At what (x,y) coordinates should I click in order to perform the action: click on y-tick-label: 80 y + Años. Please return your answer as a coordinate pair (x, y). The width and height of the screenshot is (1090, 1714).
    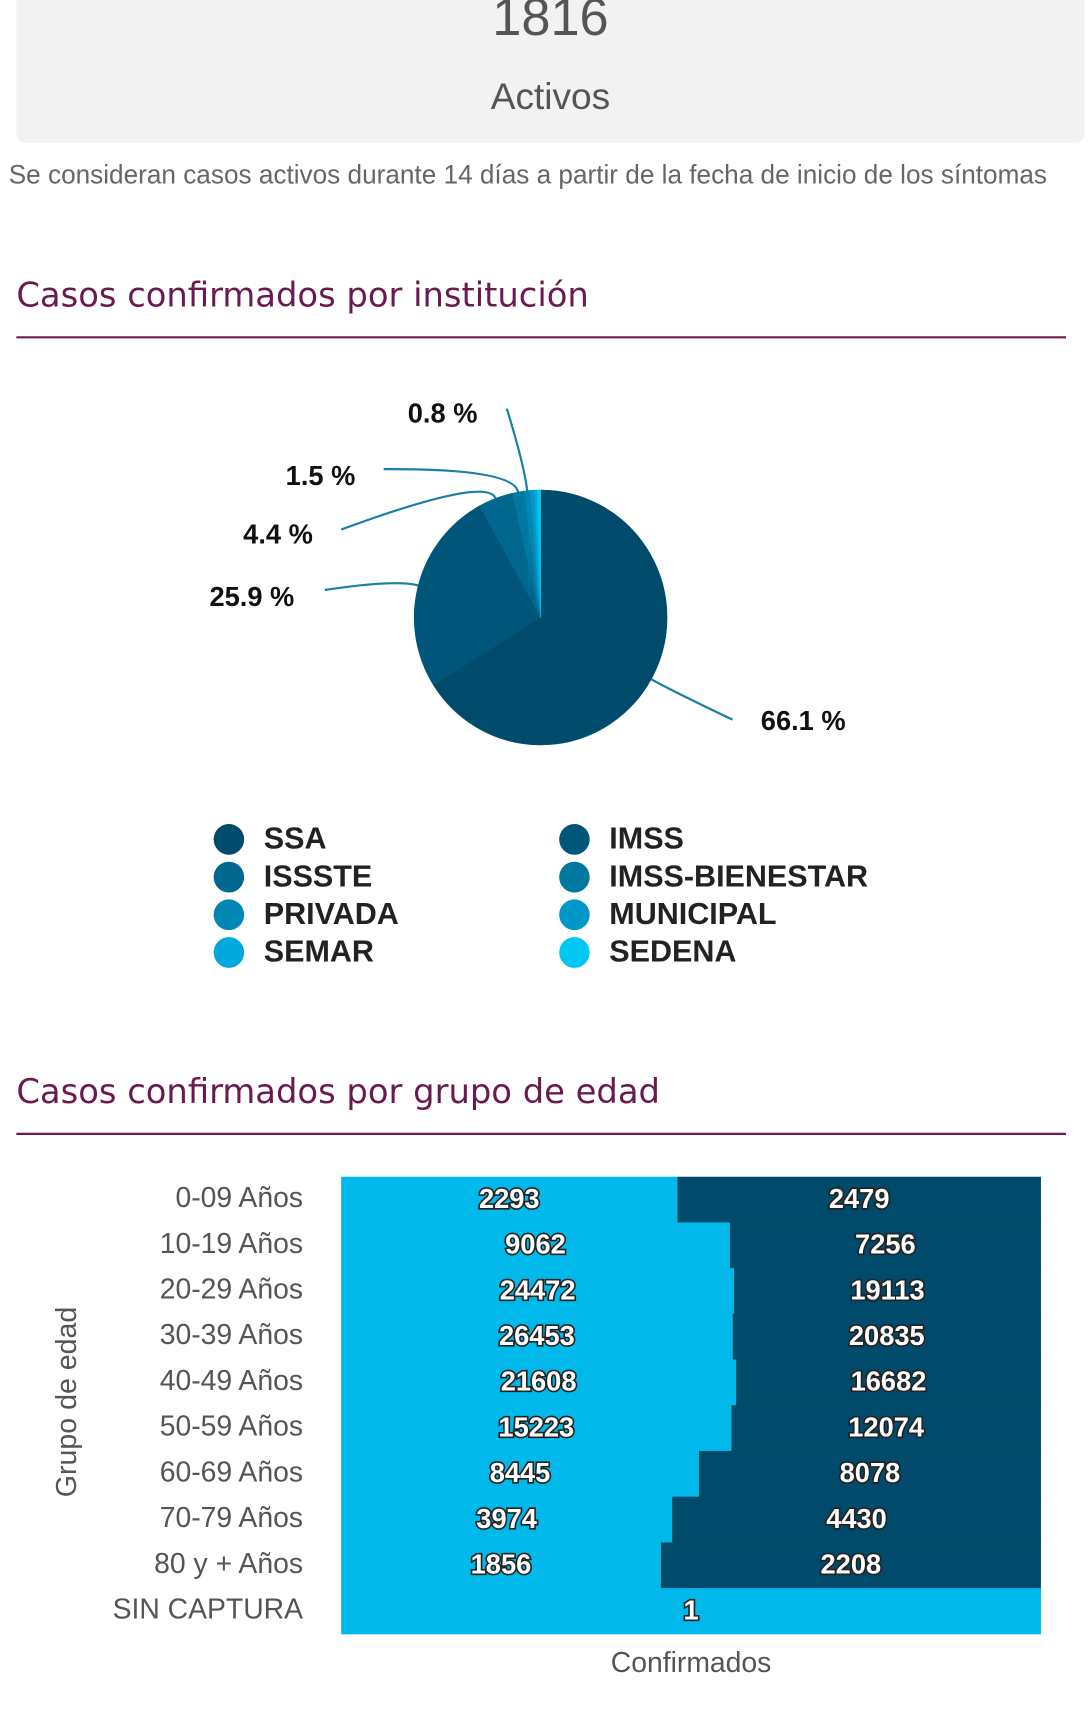
    Looking at the image, I should click on (228, 1564).